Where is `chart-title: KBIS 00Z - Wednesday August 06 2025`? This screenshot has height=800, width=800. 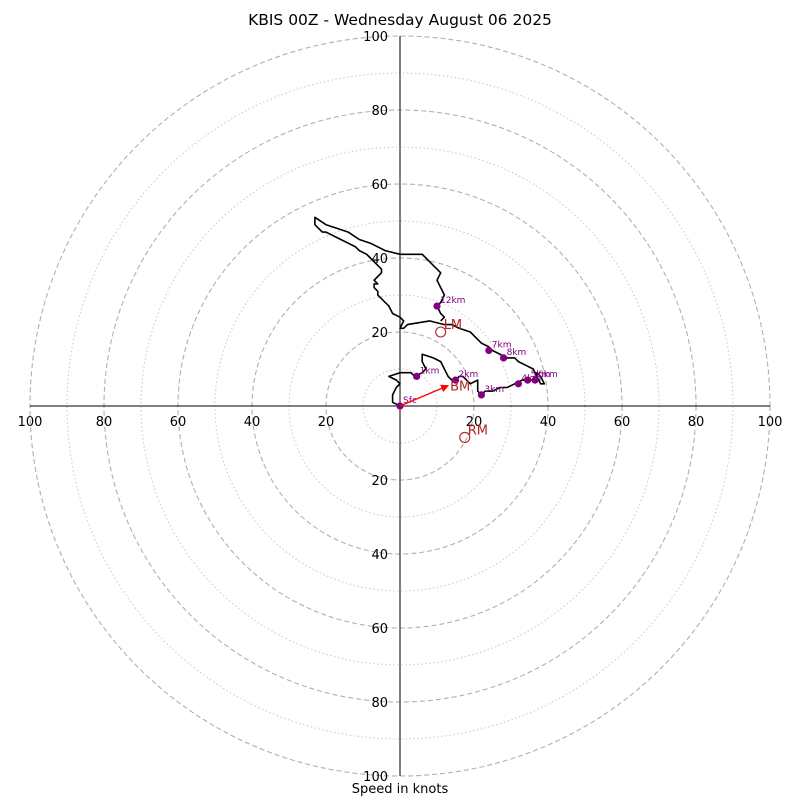
chart-title: KBIS 00Z - Wednesday August 06 2025 is located at coordinates (400, 20).